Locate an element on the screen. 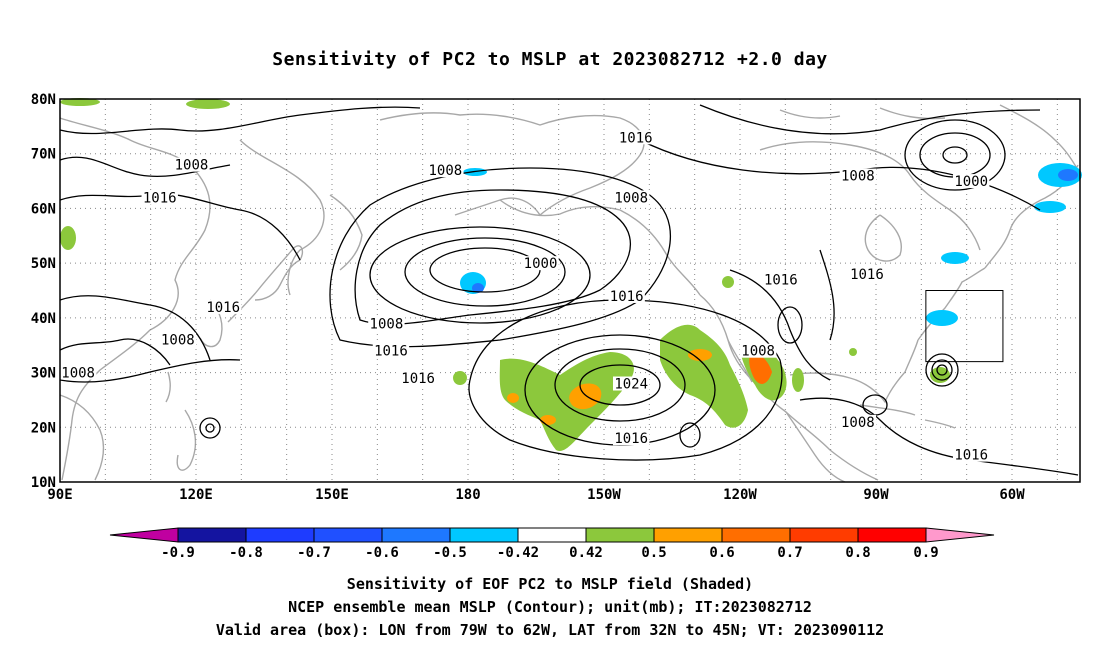  lon-tick-label: 180 is located at coordinates (467, 495).